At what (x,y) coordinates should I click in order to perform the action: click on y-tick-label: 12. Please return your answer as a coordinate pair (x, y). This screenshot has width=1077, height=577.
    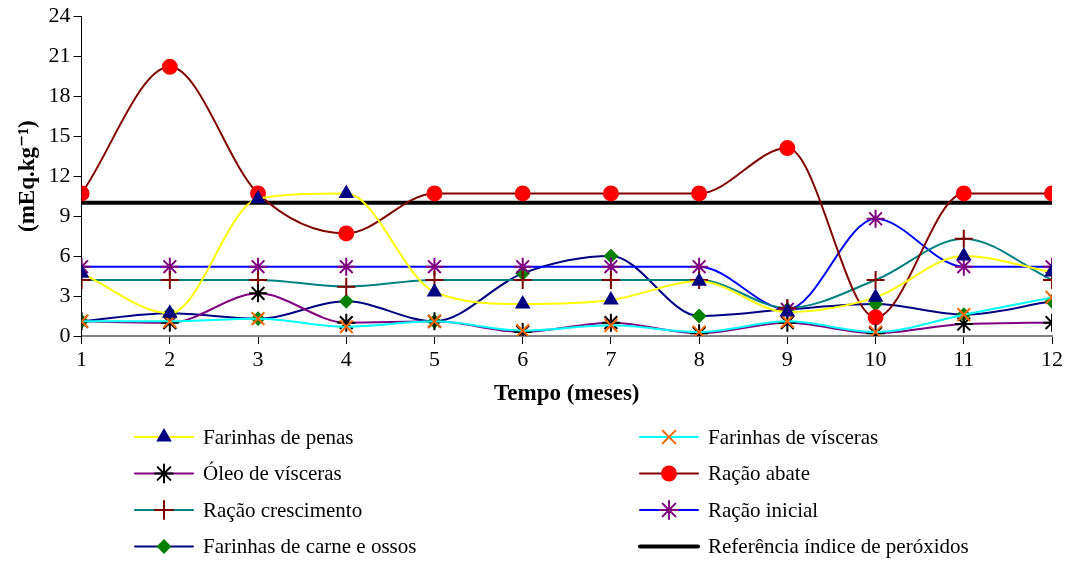
    Looking at the image, I should click on (59, 174).